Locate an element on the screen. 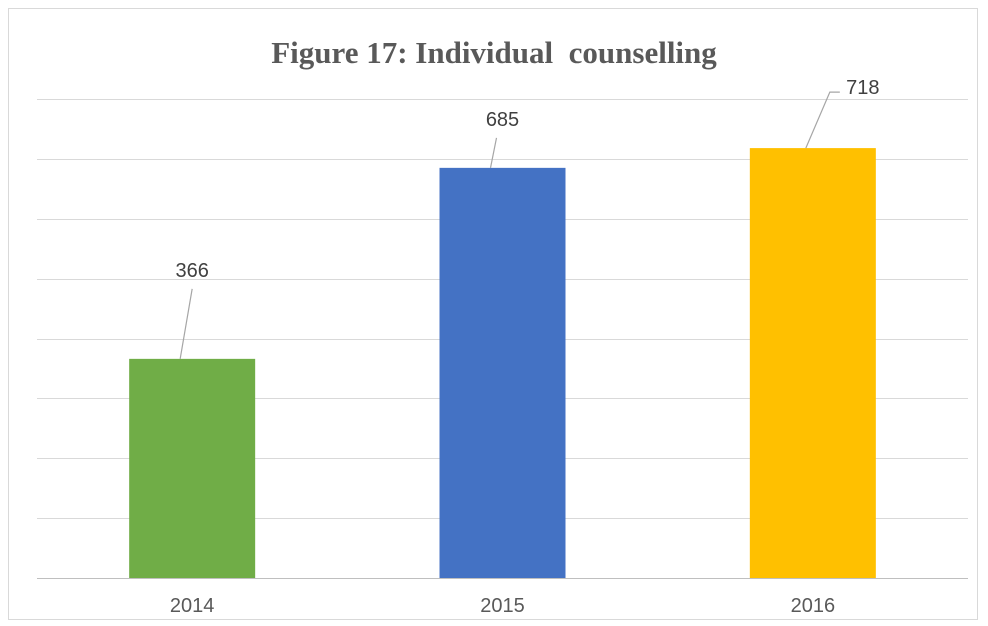 Image resolution: width=988 pixels, height=626 pixels. x-tick-label-2016: 2016 is located at coordinates (813, 606).